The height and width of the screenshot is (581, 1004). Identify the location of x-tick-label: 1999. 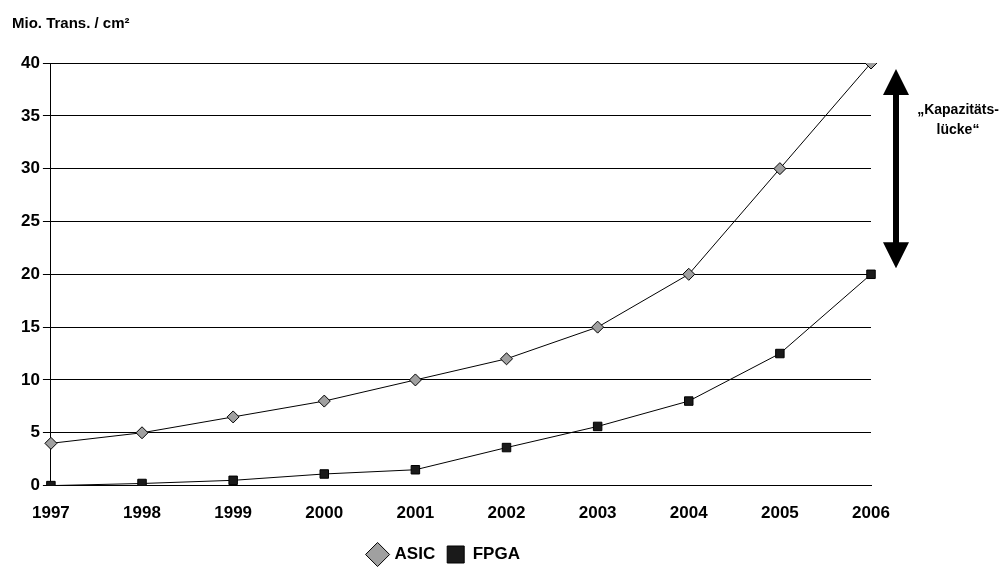
(233, 513).